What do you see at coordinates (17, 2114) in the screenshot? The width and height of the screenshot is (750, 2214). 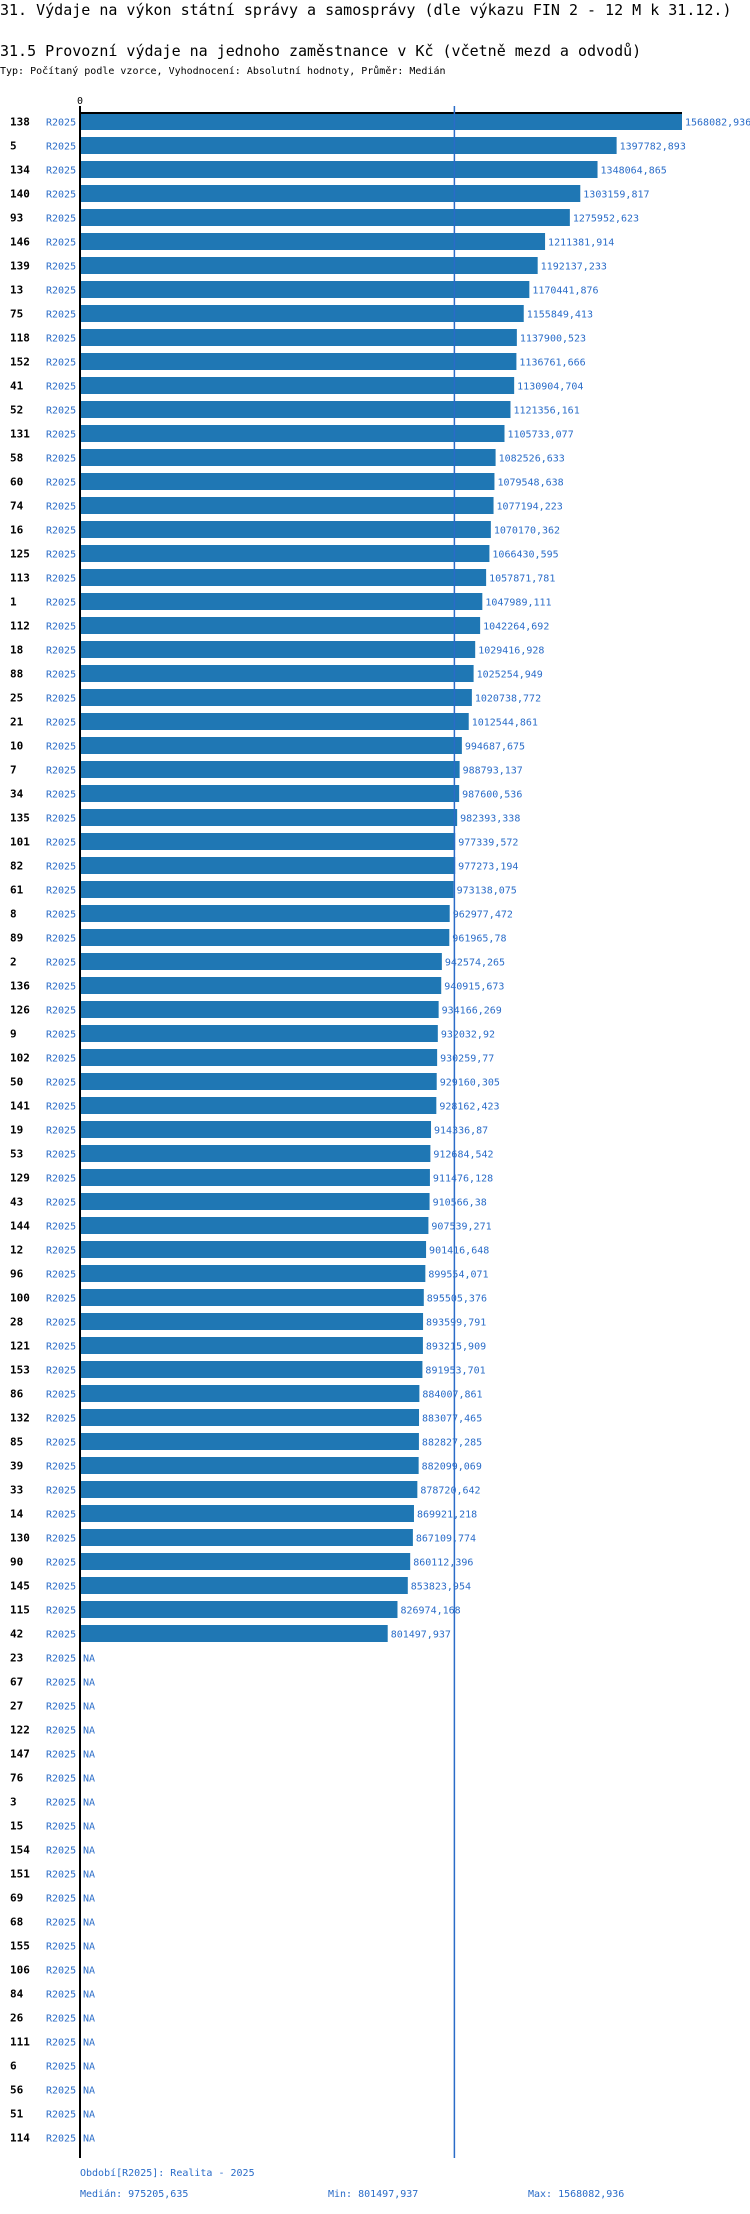 I see `row-id-label: 51` at bounding box center [17, 2114].